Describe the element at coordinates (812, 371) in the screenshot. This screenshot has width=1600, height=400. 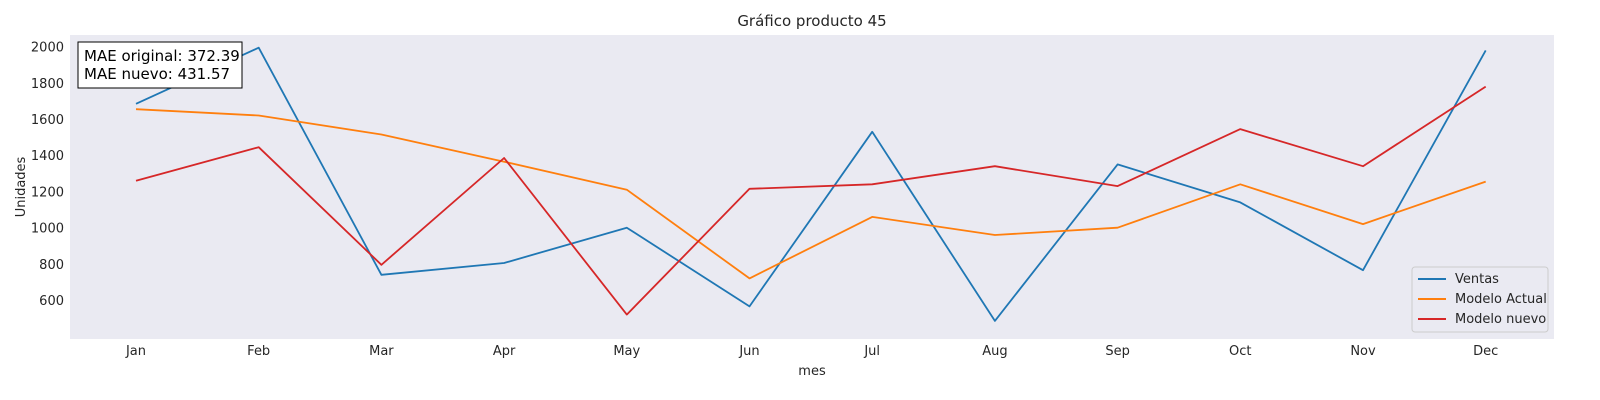
I see `x-axis-label: mes` at that location.